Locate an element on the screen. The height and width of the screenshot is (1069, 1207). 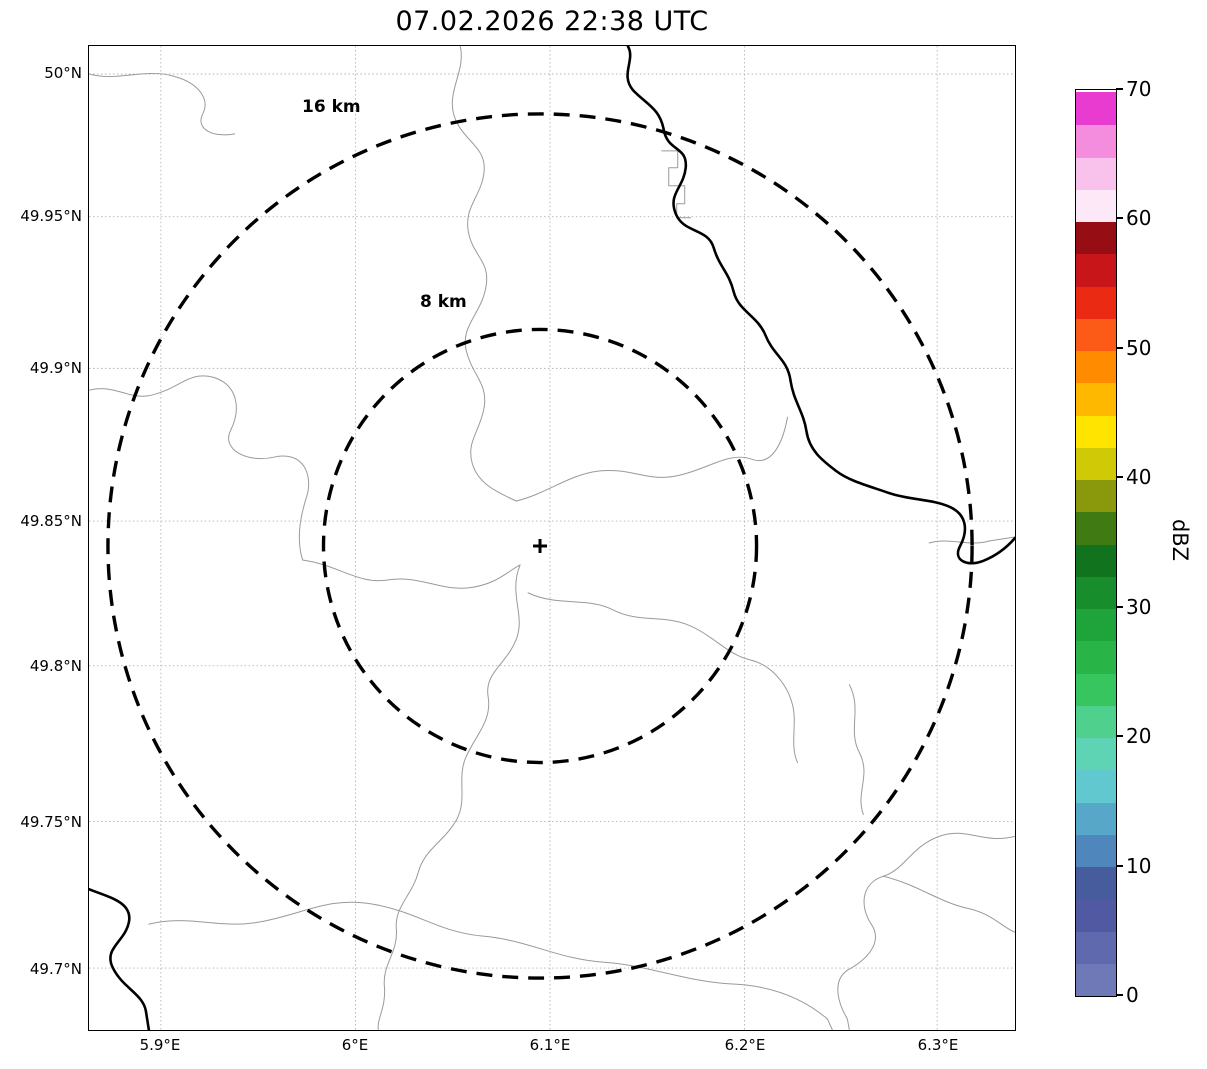
x-tick-label: 5.9°E is located at coordinates (160, 1045).